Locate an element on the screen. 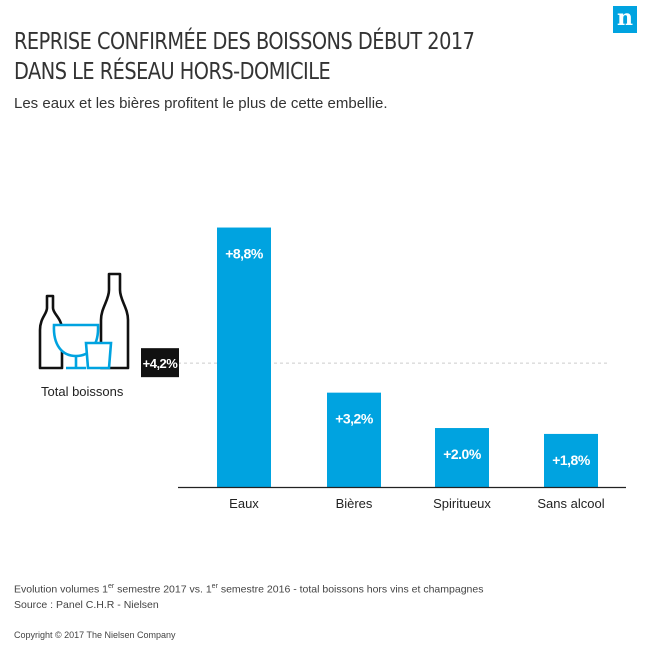  footer-sup-2: er is located at coordinates (214, 586).